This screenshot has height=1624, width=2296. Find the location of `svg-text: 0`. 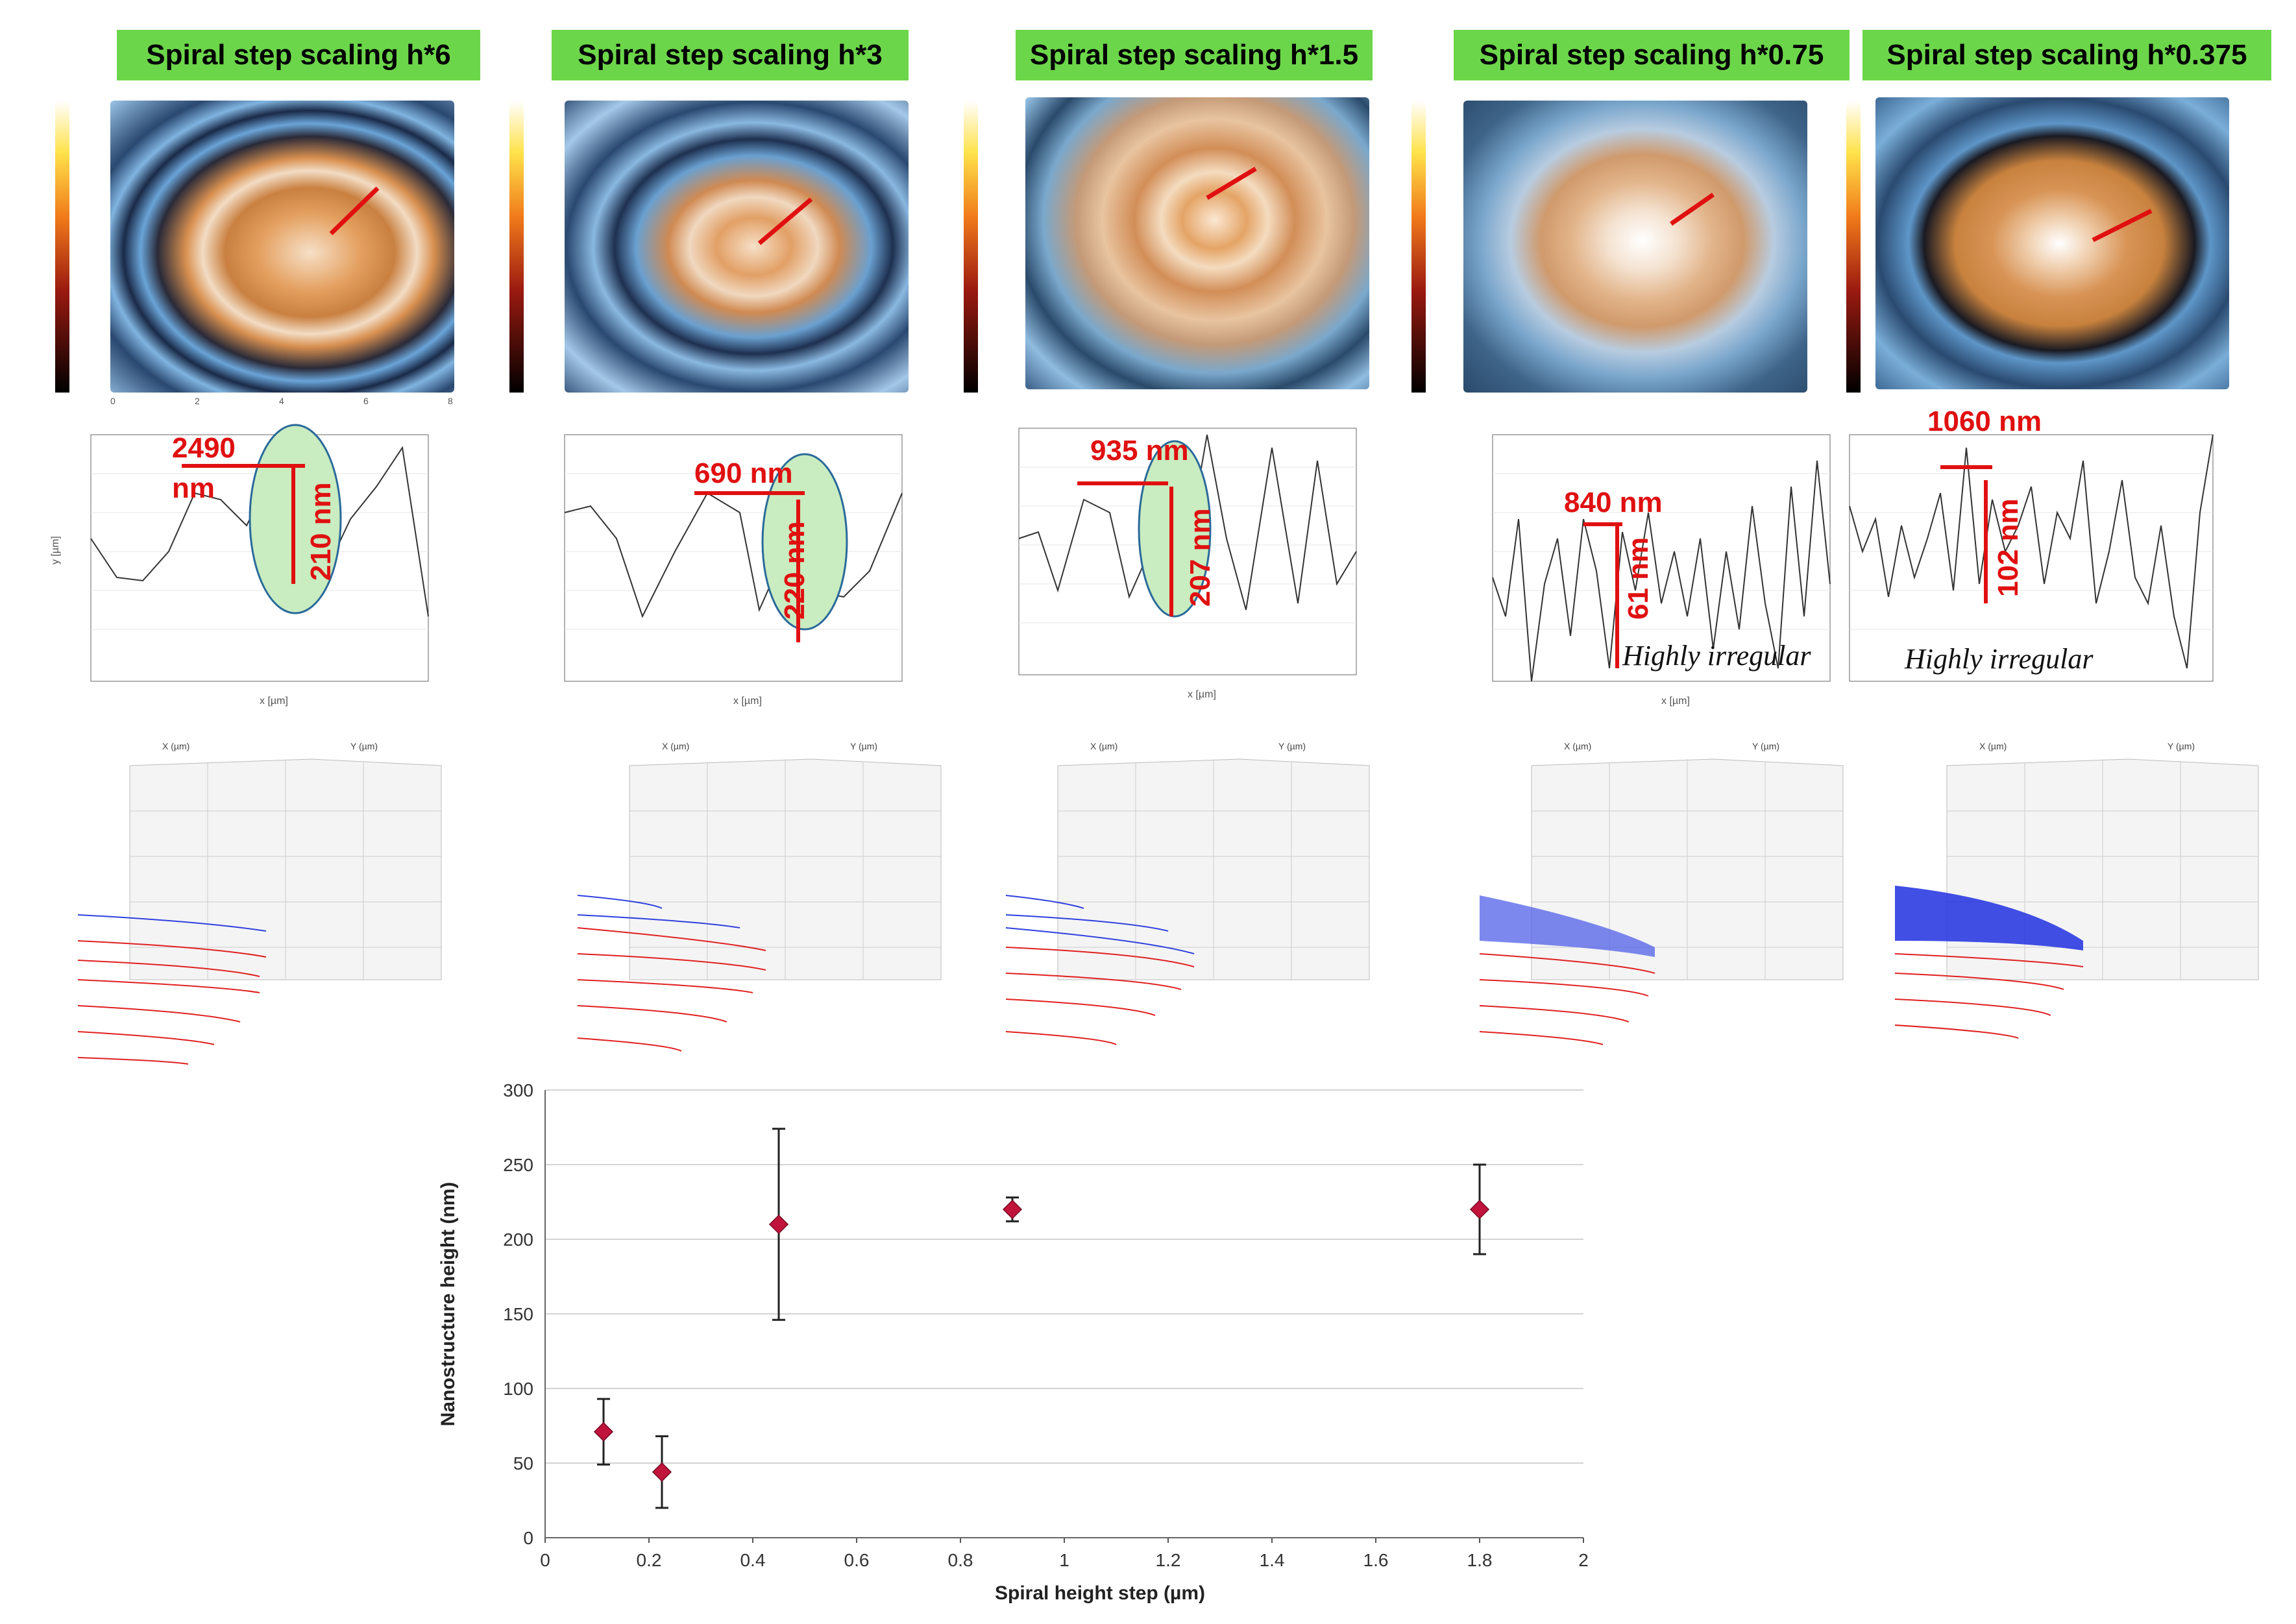

svg-text: 0 is located at coordinates (113, 401).